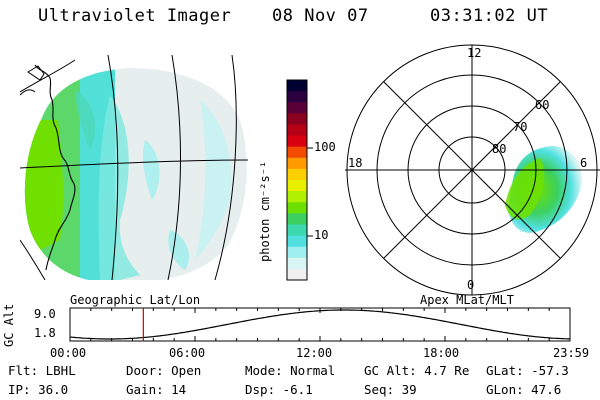 This screenshot has height=400, width=600. Describe the element at coordinates (467, 300) in the screenshot. I see `magnetic-map-label: Apex MLat/MLT` at that location.